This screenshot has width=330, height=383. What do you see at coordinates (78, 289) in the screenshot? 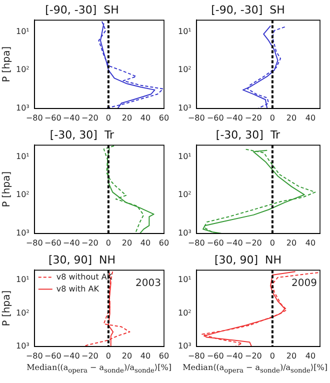
I see `legend-label: v8 with AK` at bounding box center [78, 289].